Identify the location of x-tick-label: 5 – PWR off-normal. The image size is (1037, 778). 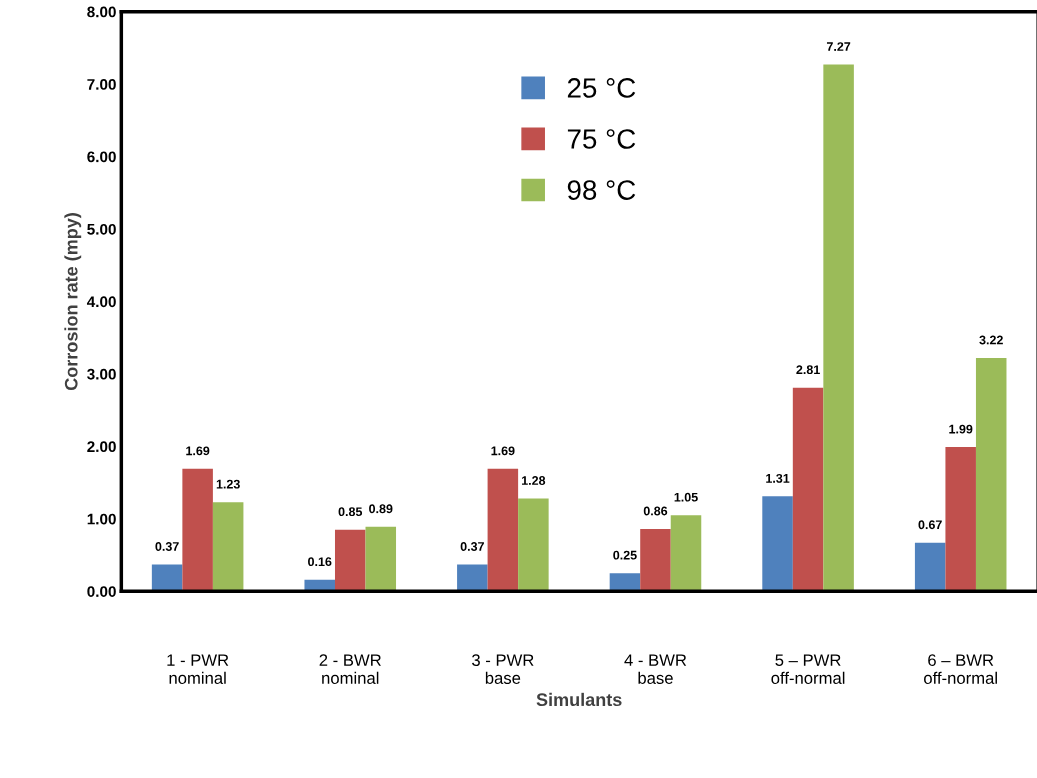
(808, 669).